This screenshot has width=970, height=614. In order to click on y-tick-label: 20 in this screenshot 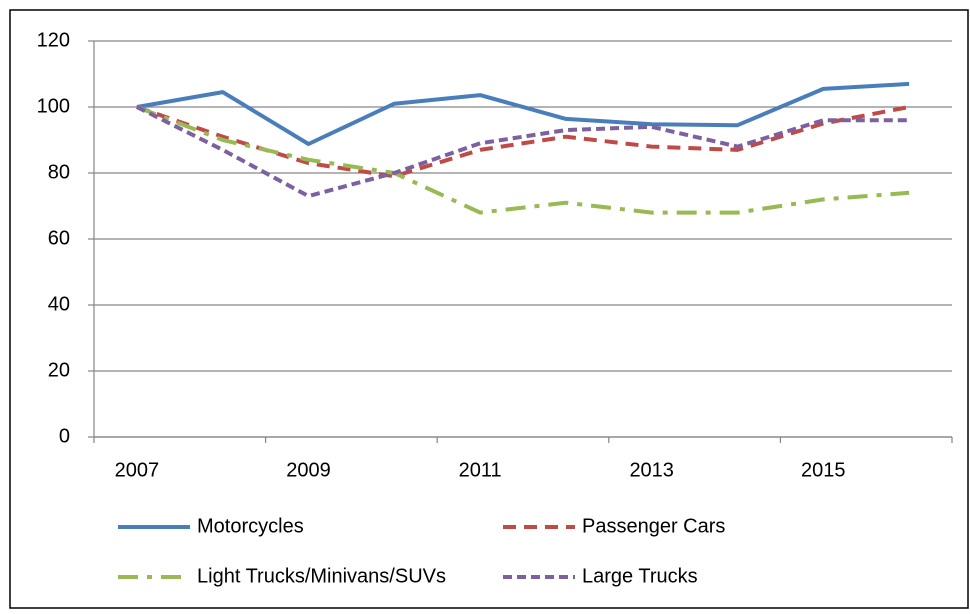, I will do `click(59, 370)`.